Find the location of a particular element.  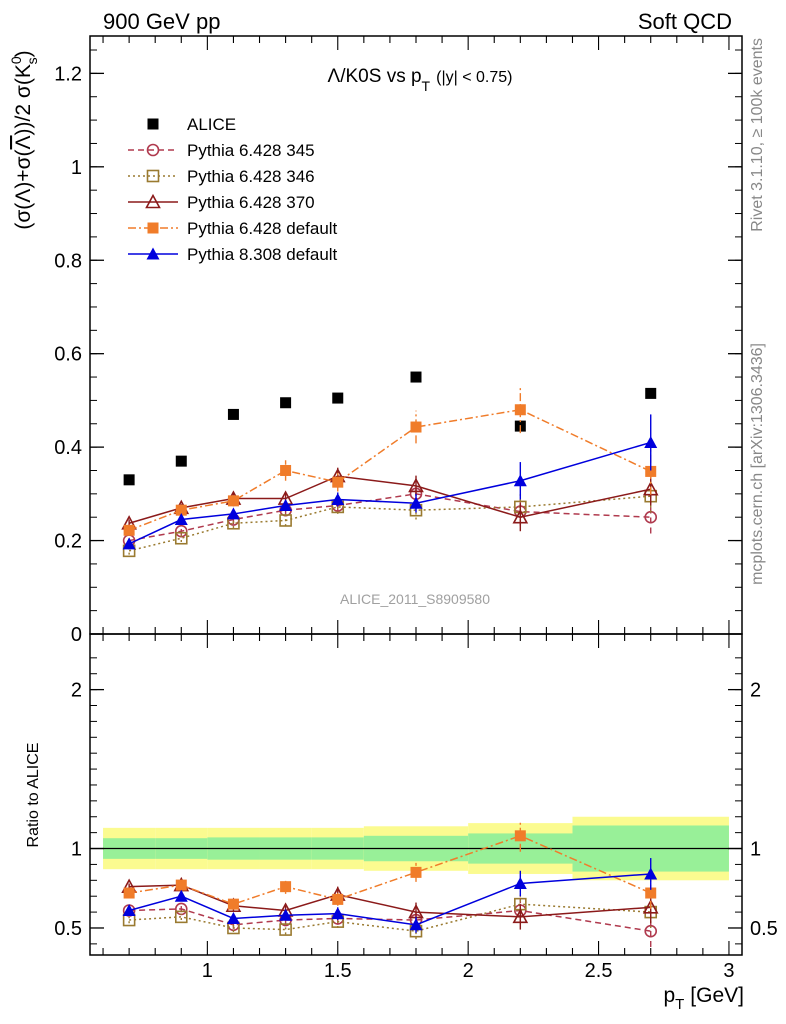

main-series-2-line is located at coordinates (389, 523).